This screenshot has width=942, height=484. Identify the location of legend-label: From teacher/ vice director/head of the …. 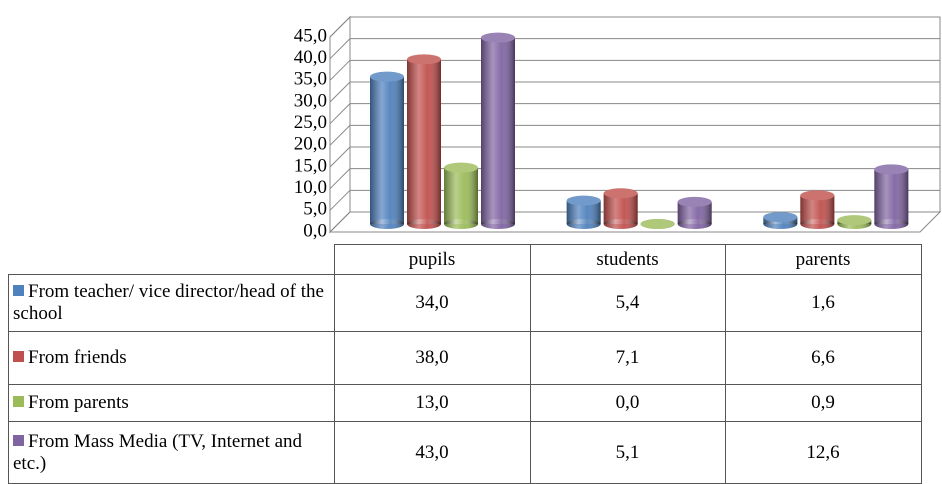
(168, 302).